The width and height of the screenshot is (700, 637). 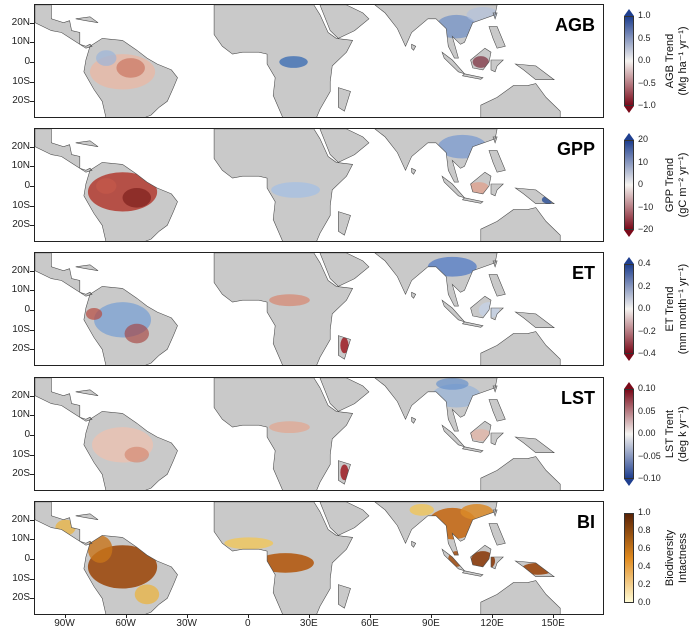 What do you see at coordinates (629, 558) in the screenshot?
I see `colorbar-bi` at bounding box center [629, 558].